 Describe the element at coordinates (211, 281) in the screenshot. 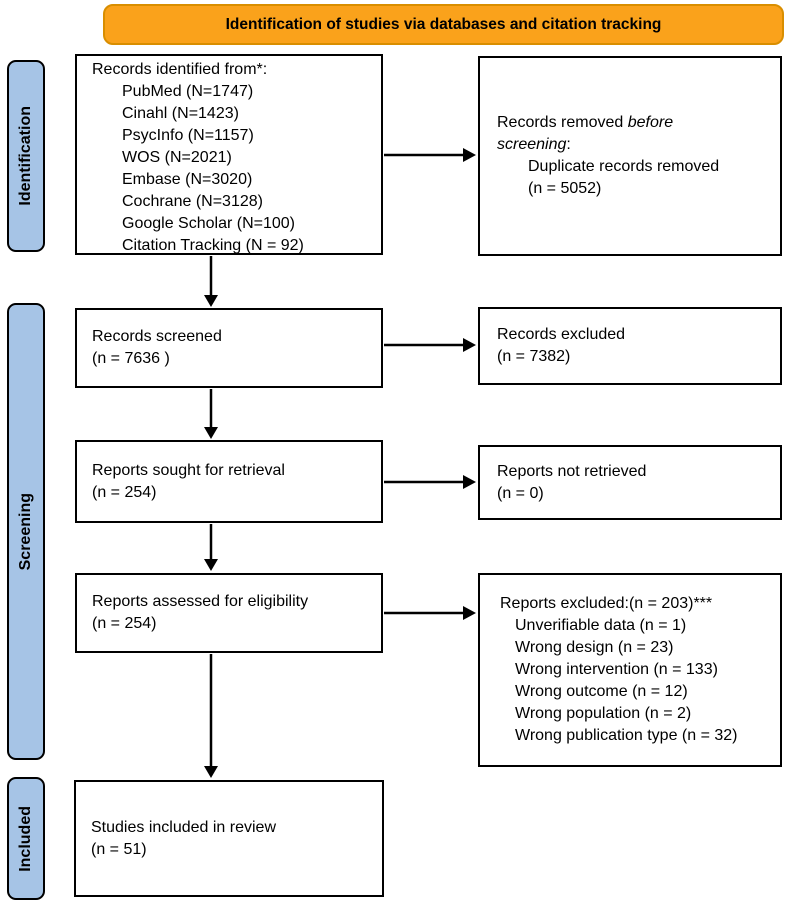

I see `arrow-identified-to-screened` at that location.